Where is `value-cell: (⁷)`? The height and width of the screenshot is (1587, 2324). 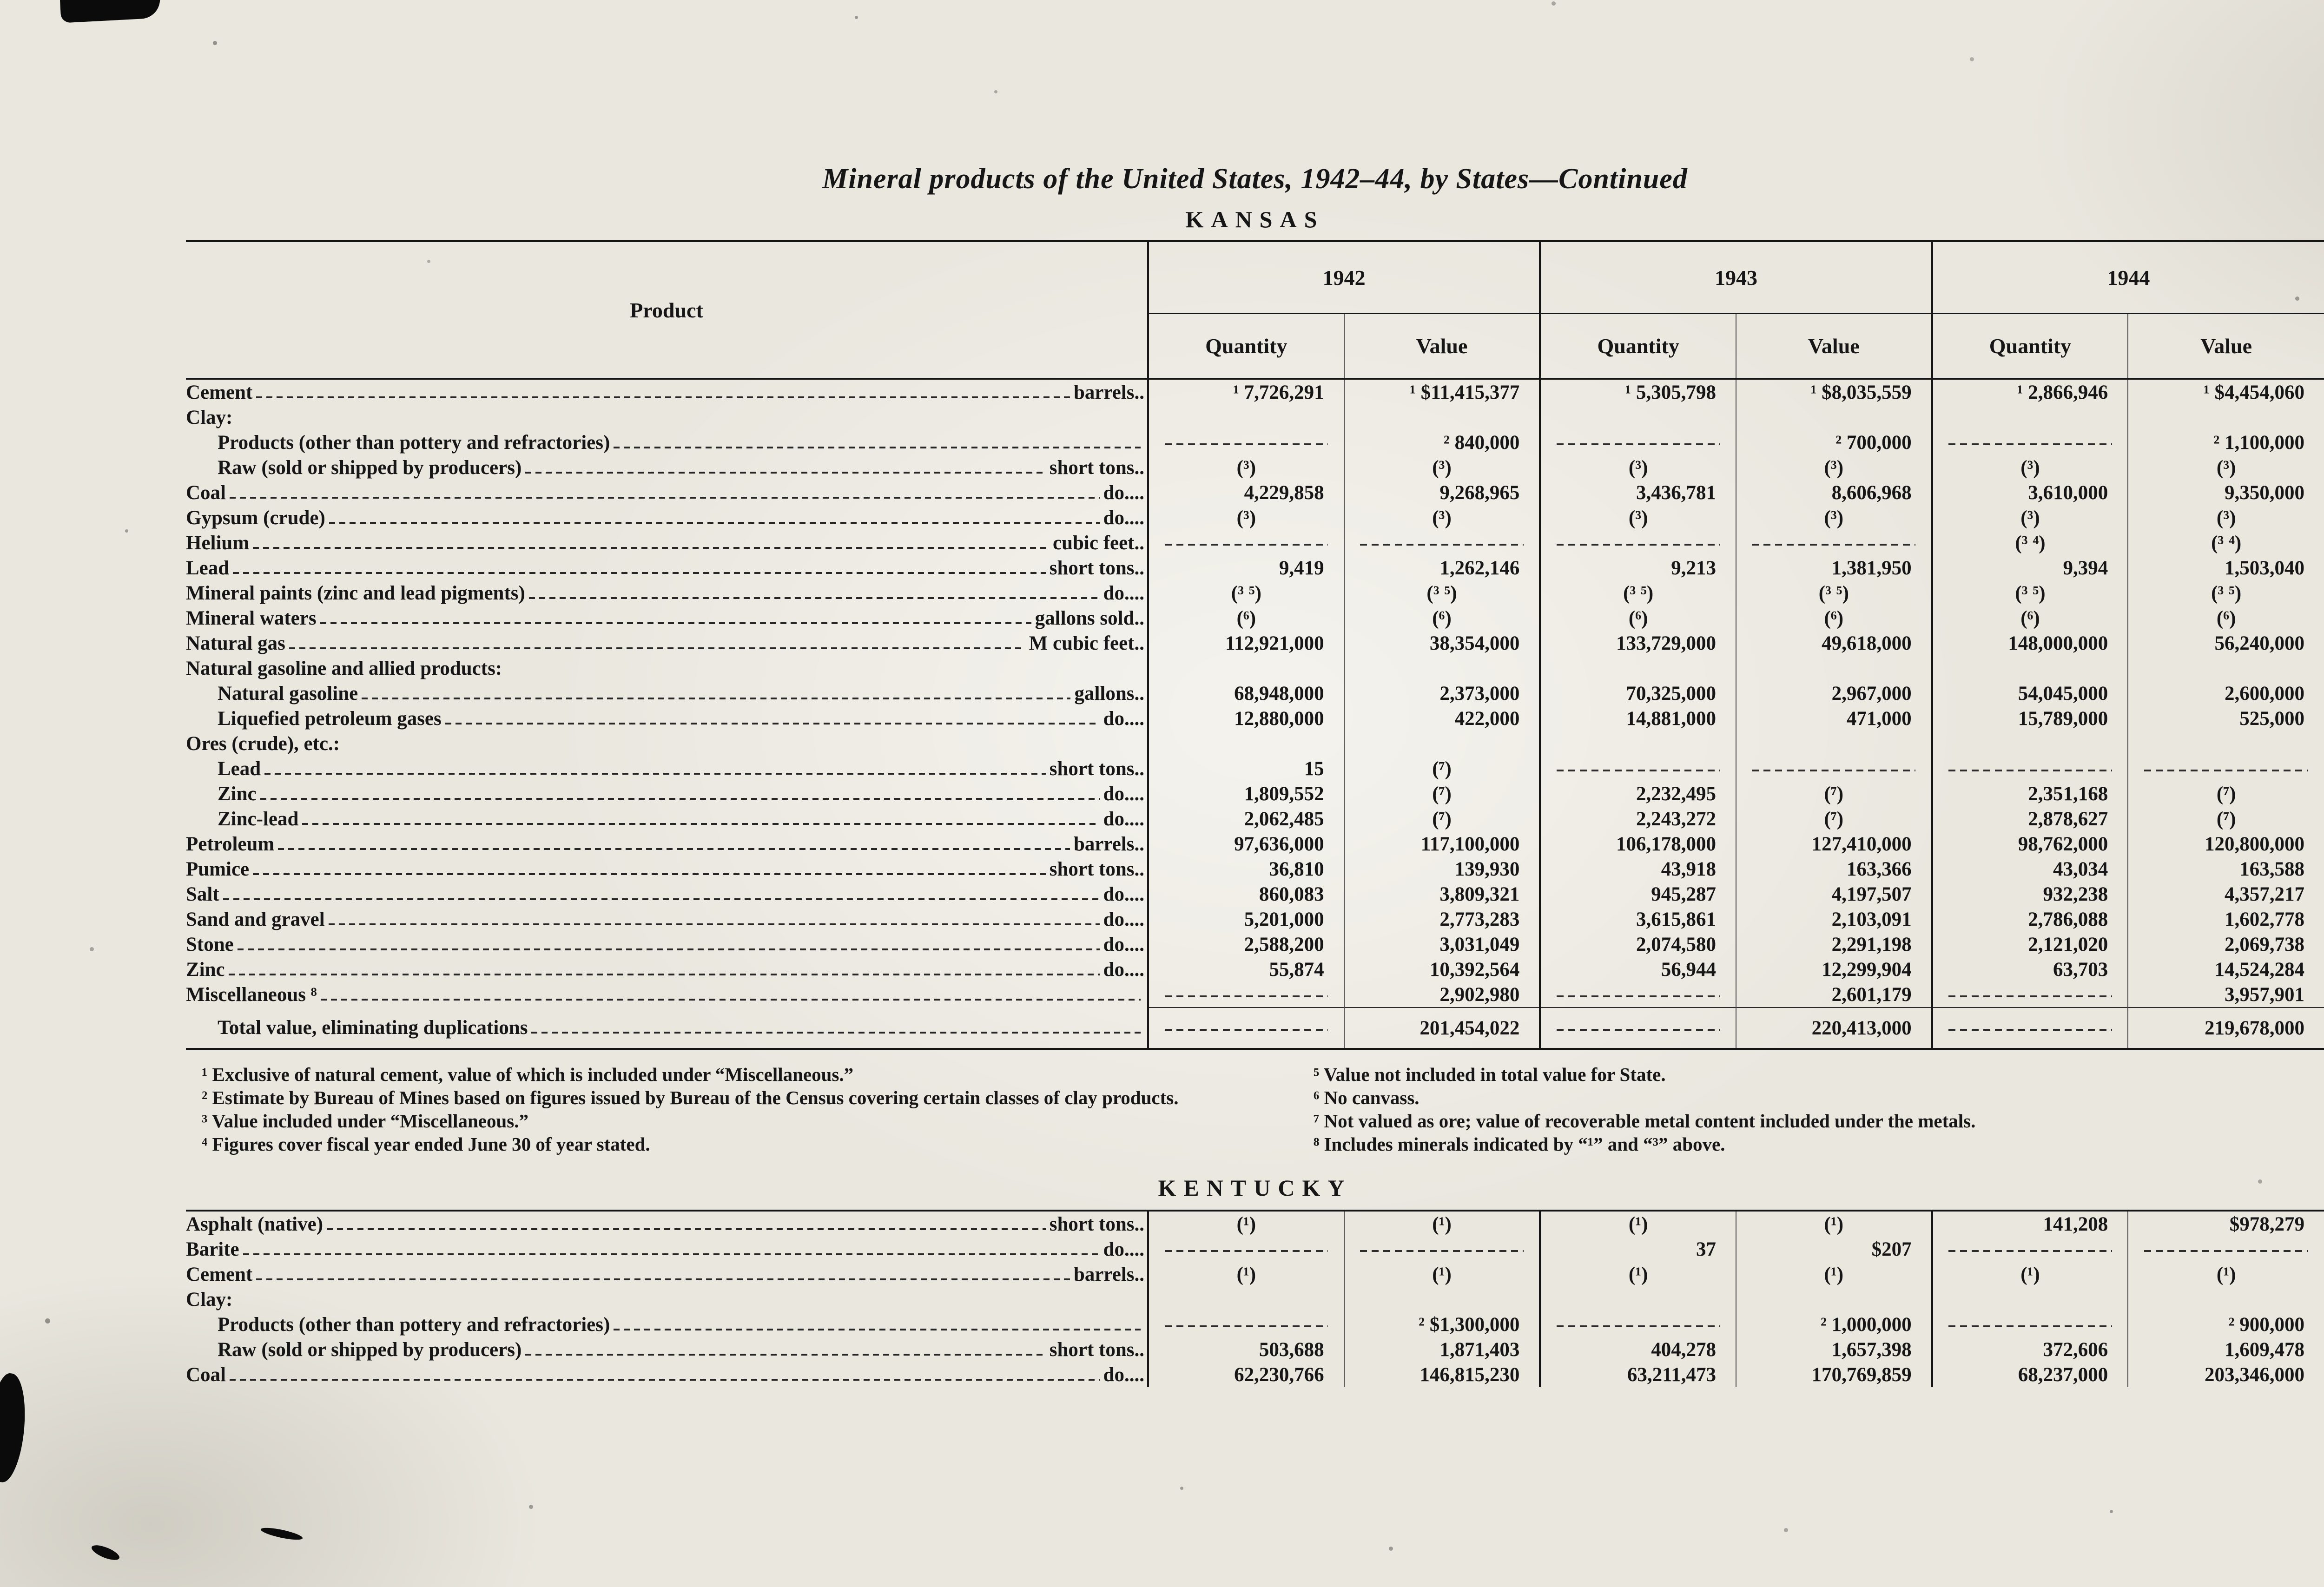
value-cell: (⁷) is located at coordinates (1441, 819).